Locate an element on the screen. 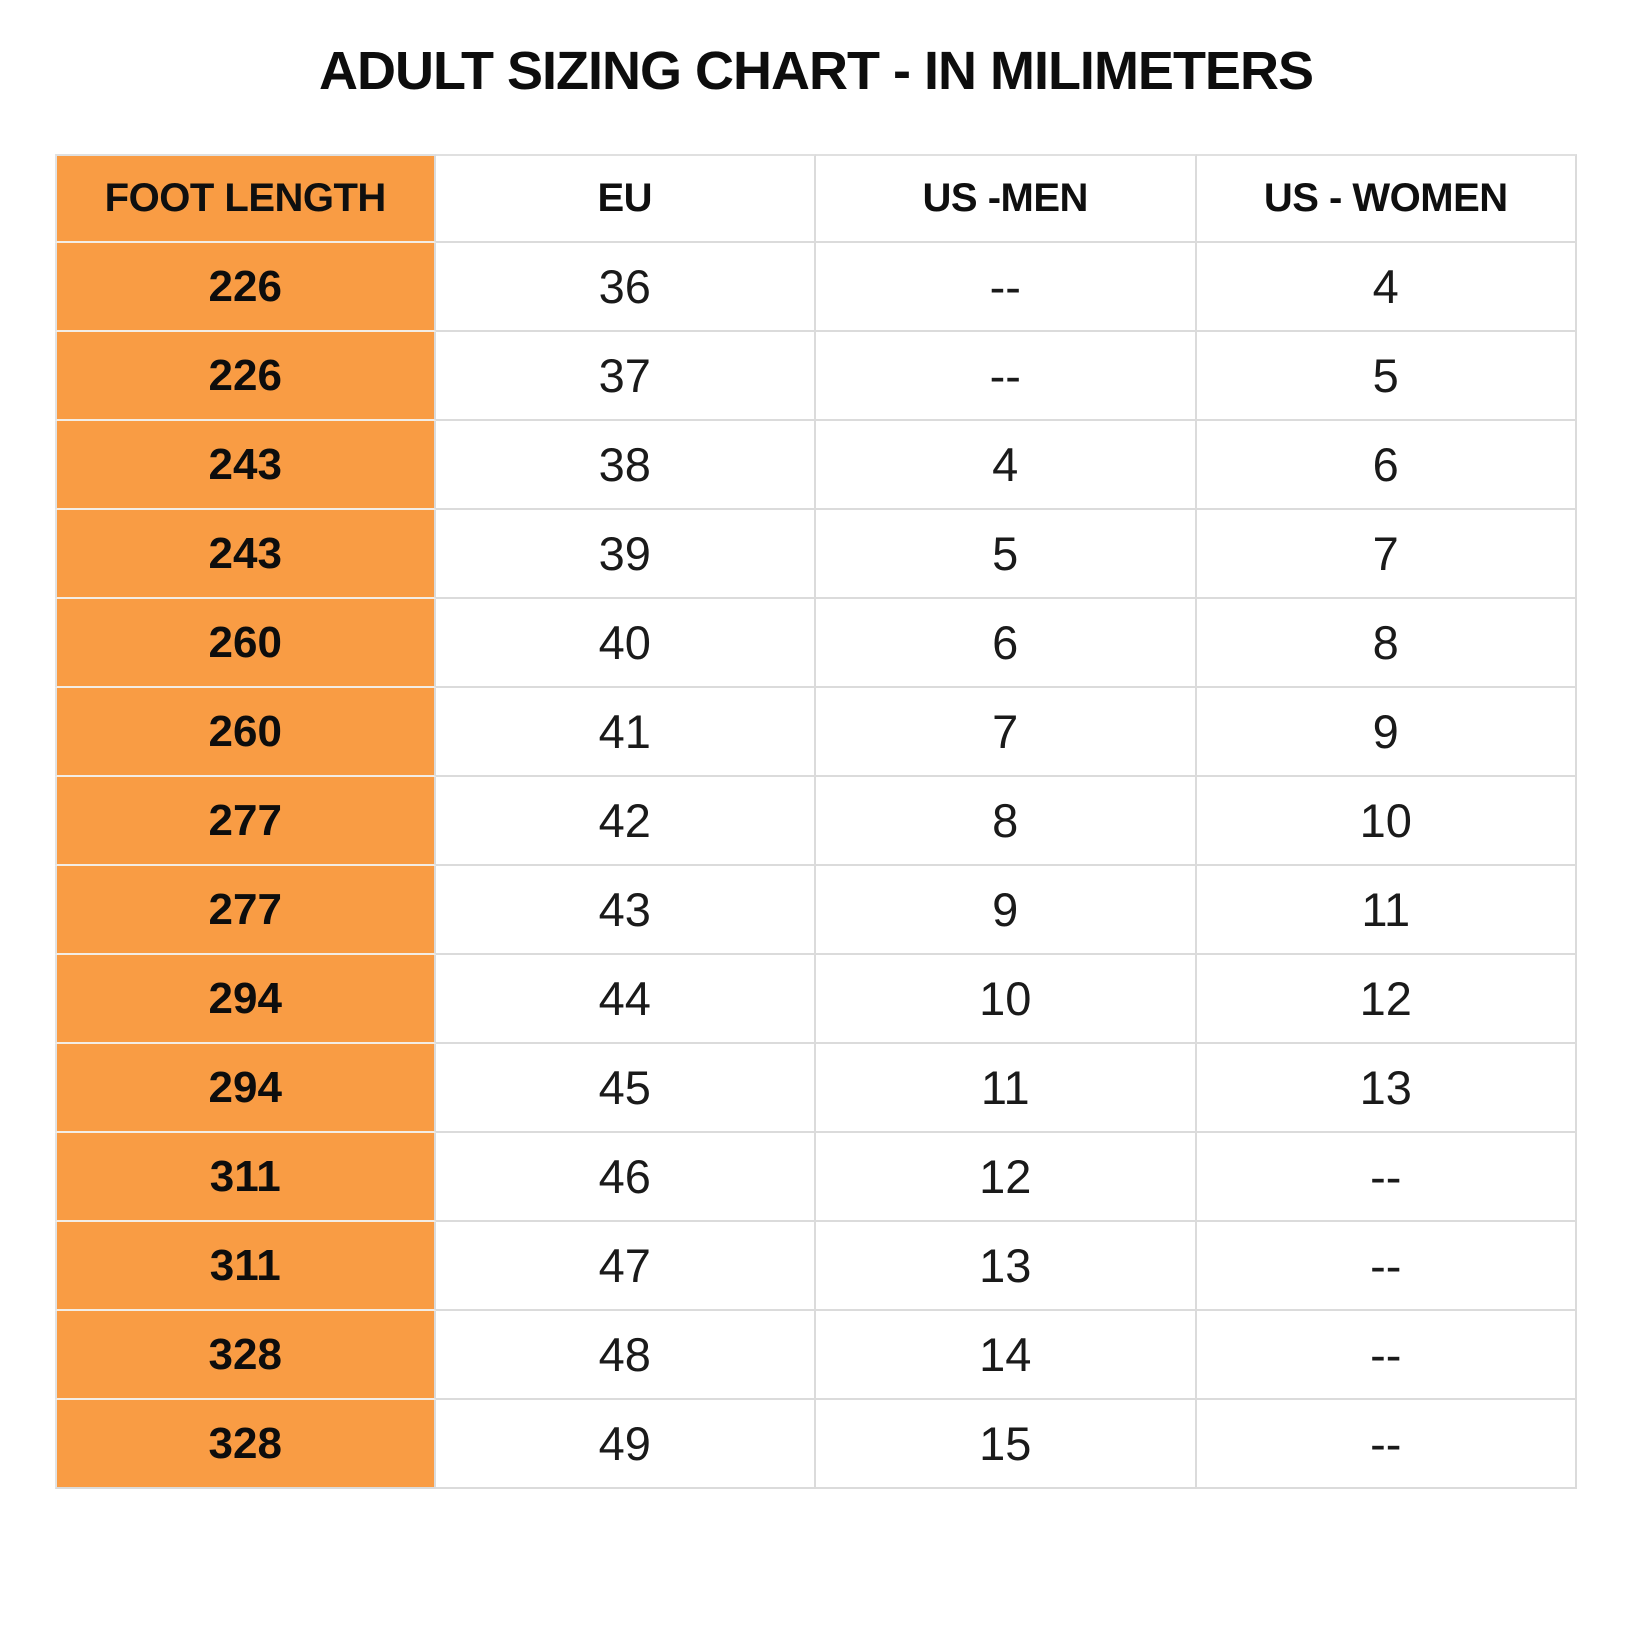 Image resolution: width=1632 pixels, height=1628 pixels. cell-us-men: 13 is located at coordinates (1006, 1266).